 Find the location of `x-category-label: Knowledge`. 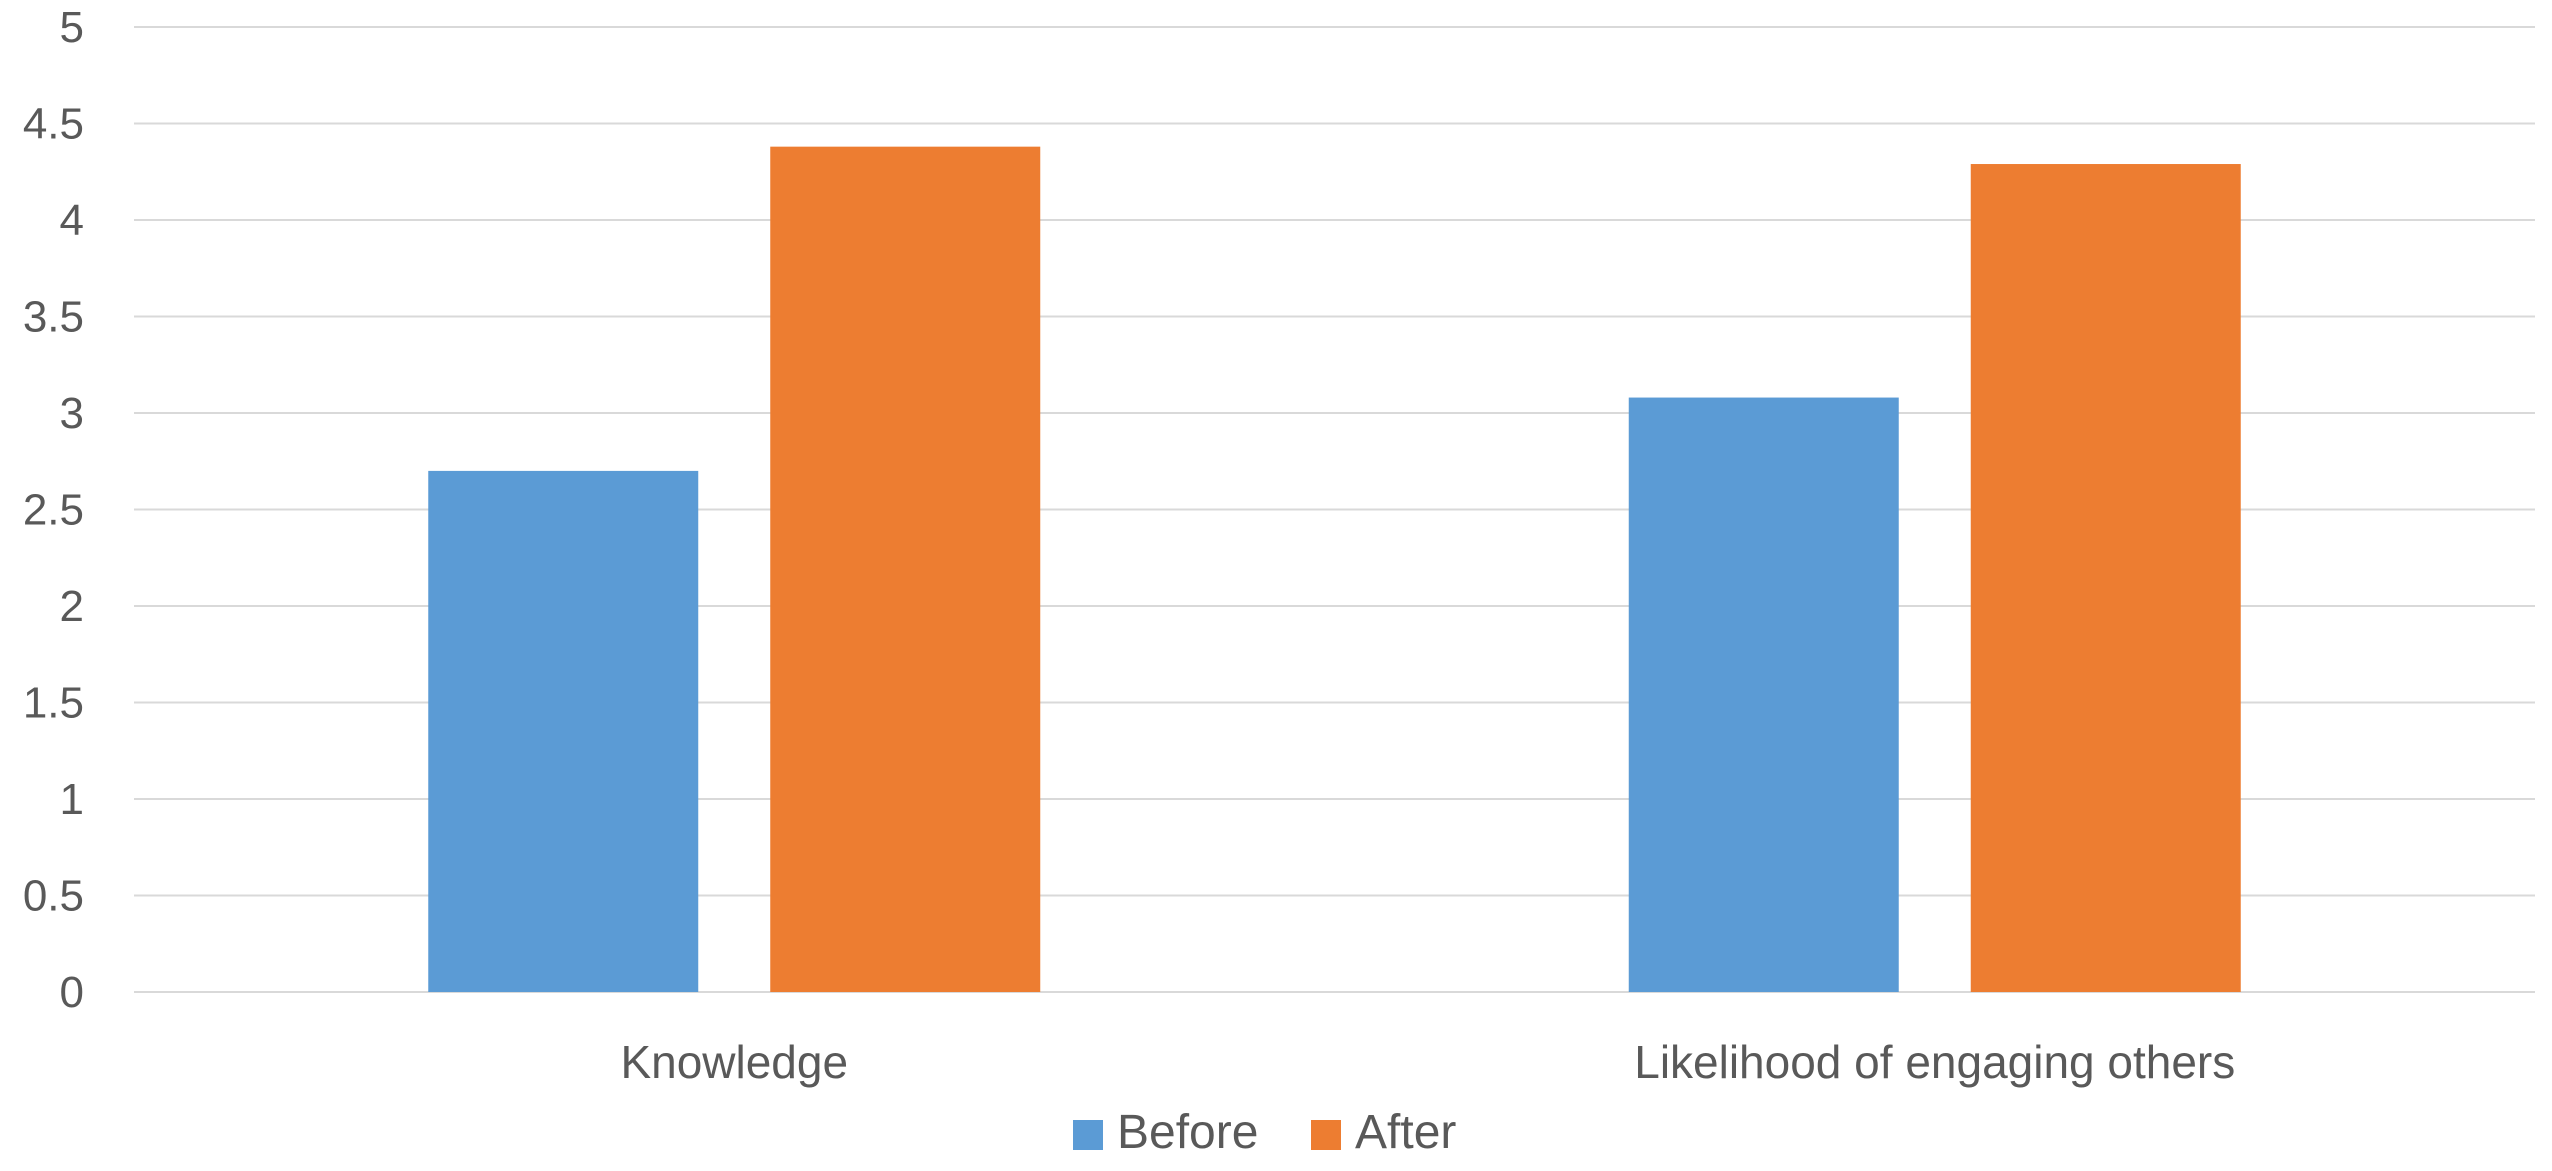

x-category-label: Knowledge is located at coordinates (734, 1062).